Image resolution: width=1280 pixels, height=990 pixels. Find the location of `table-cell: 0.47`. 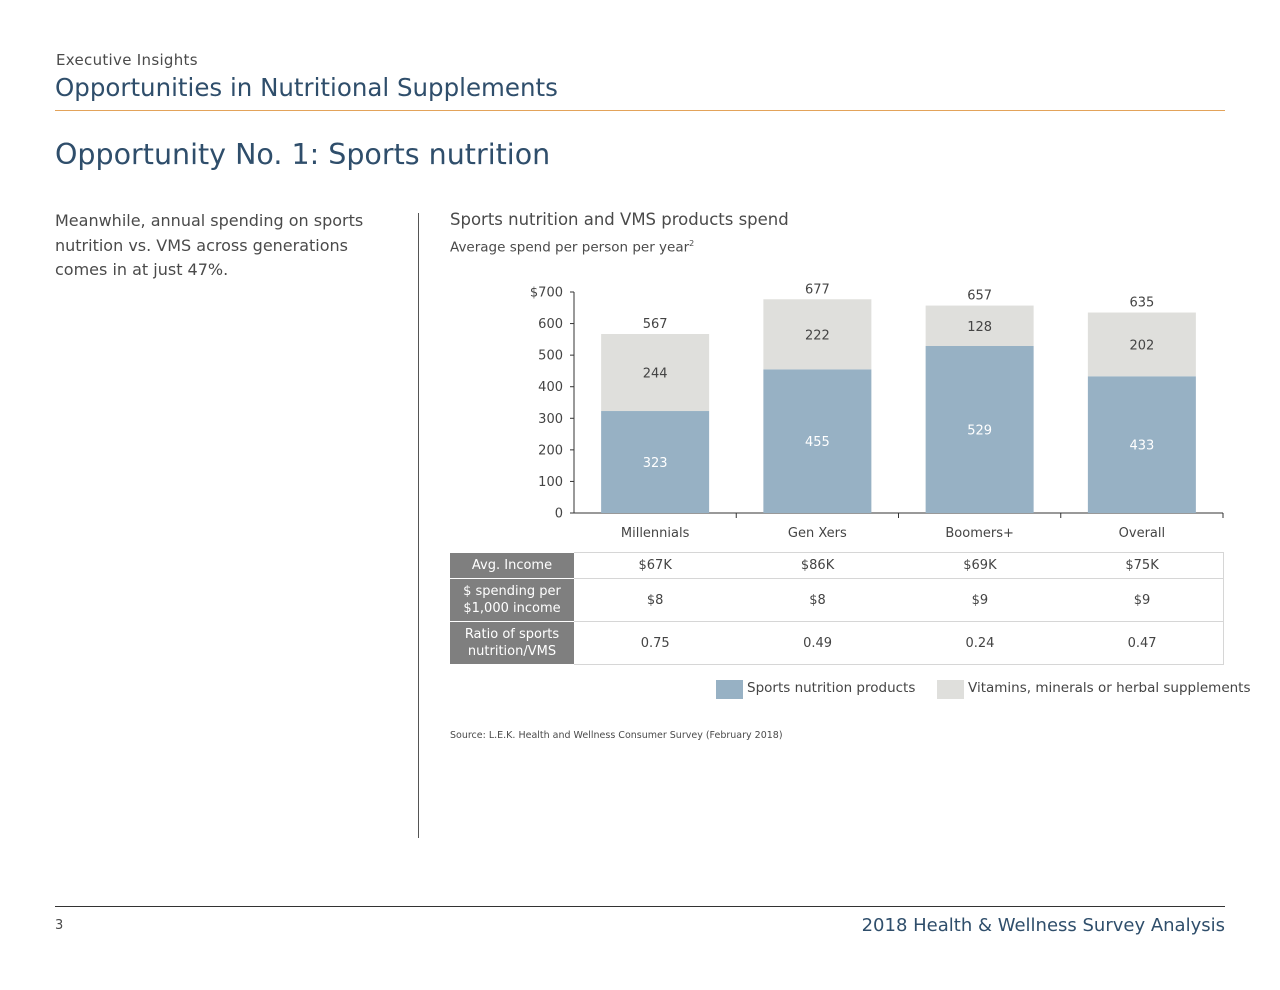

table-cell: 0.47 is located at coordinates (1143, 643).